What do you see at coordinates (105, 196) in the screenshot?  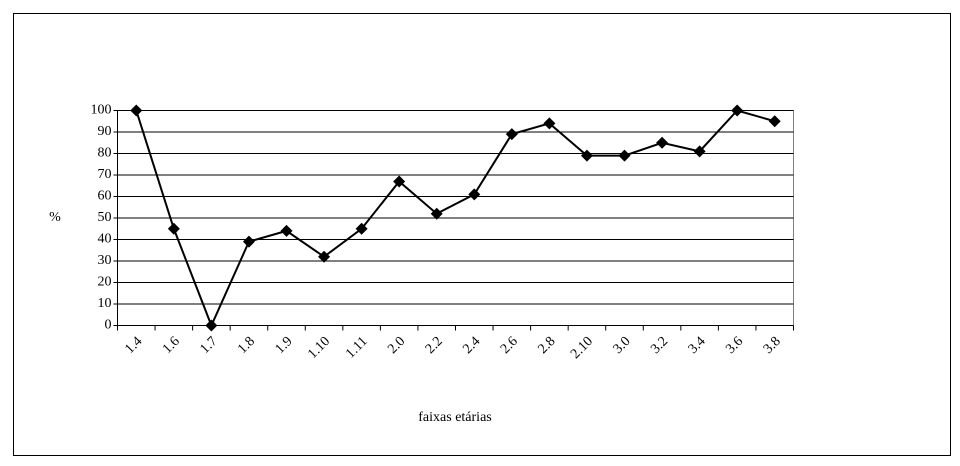 I see `y-tick-label: 60` at bounding box center [105, 196].